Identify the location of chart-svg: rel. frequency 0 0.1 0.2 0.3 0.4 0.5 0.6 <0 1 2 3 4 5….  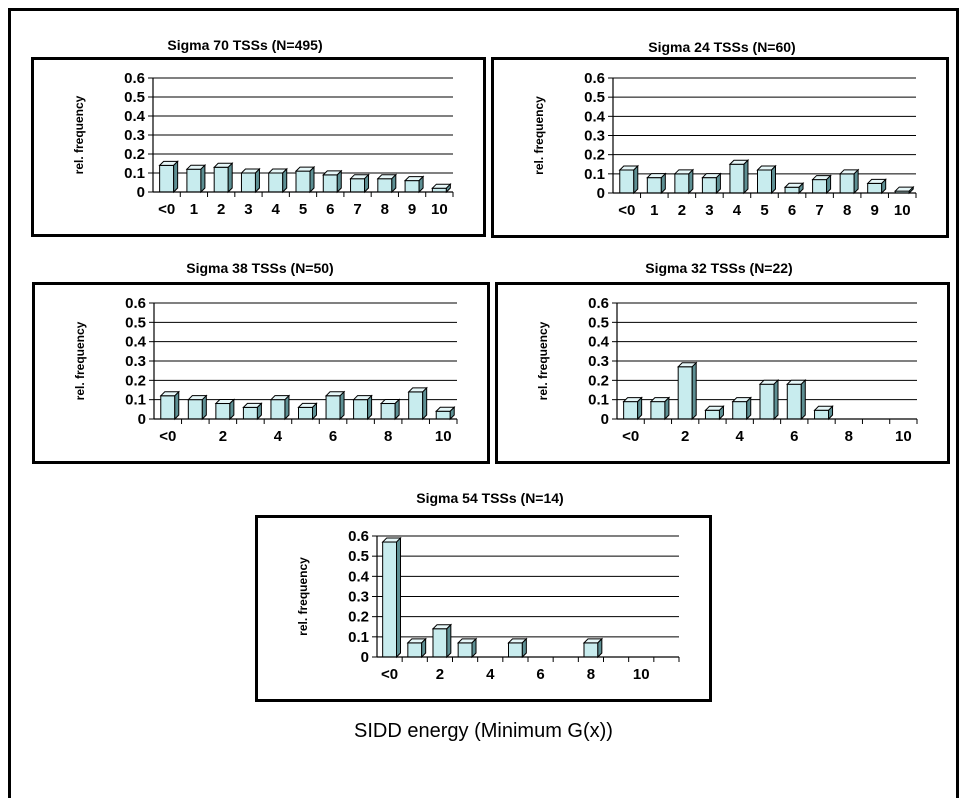
(724, 144).